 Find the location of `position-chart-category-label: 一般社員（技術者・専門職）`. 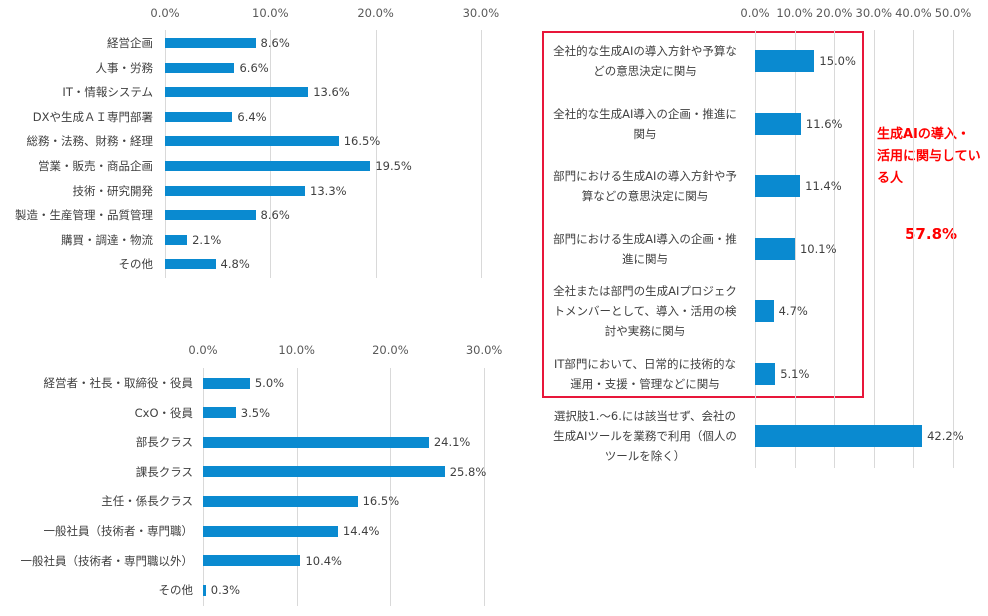

position-chart-category-label: 一般社員（技術者・専門職） is located at coordinates (118, 531).